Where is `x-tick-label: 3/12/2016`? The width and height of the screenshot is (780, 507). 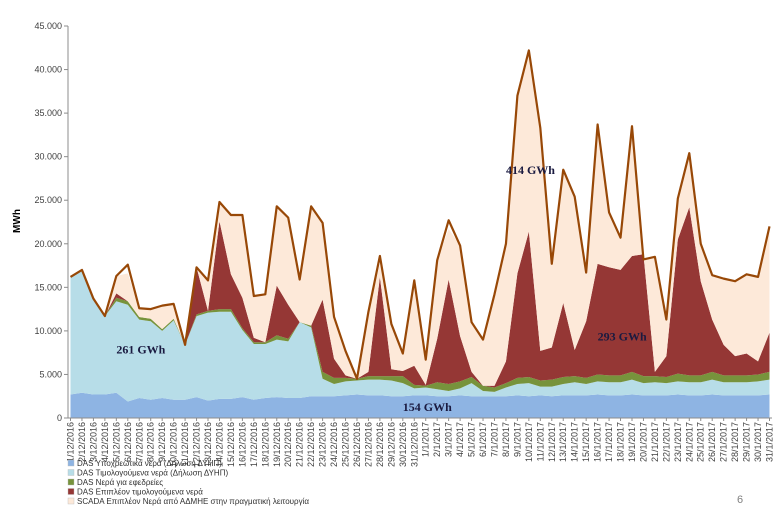 x-tick-label: 3/12/2016 is located at coordinates (93, 442).